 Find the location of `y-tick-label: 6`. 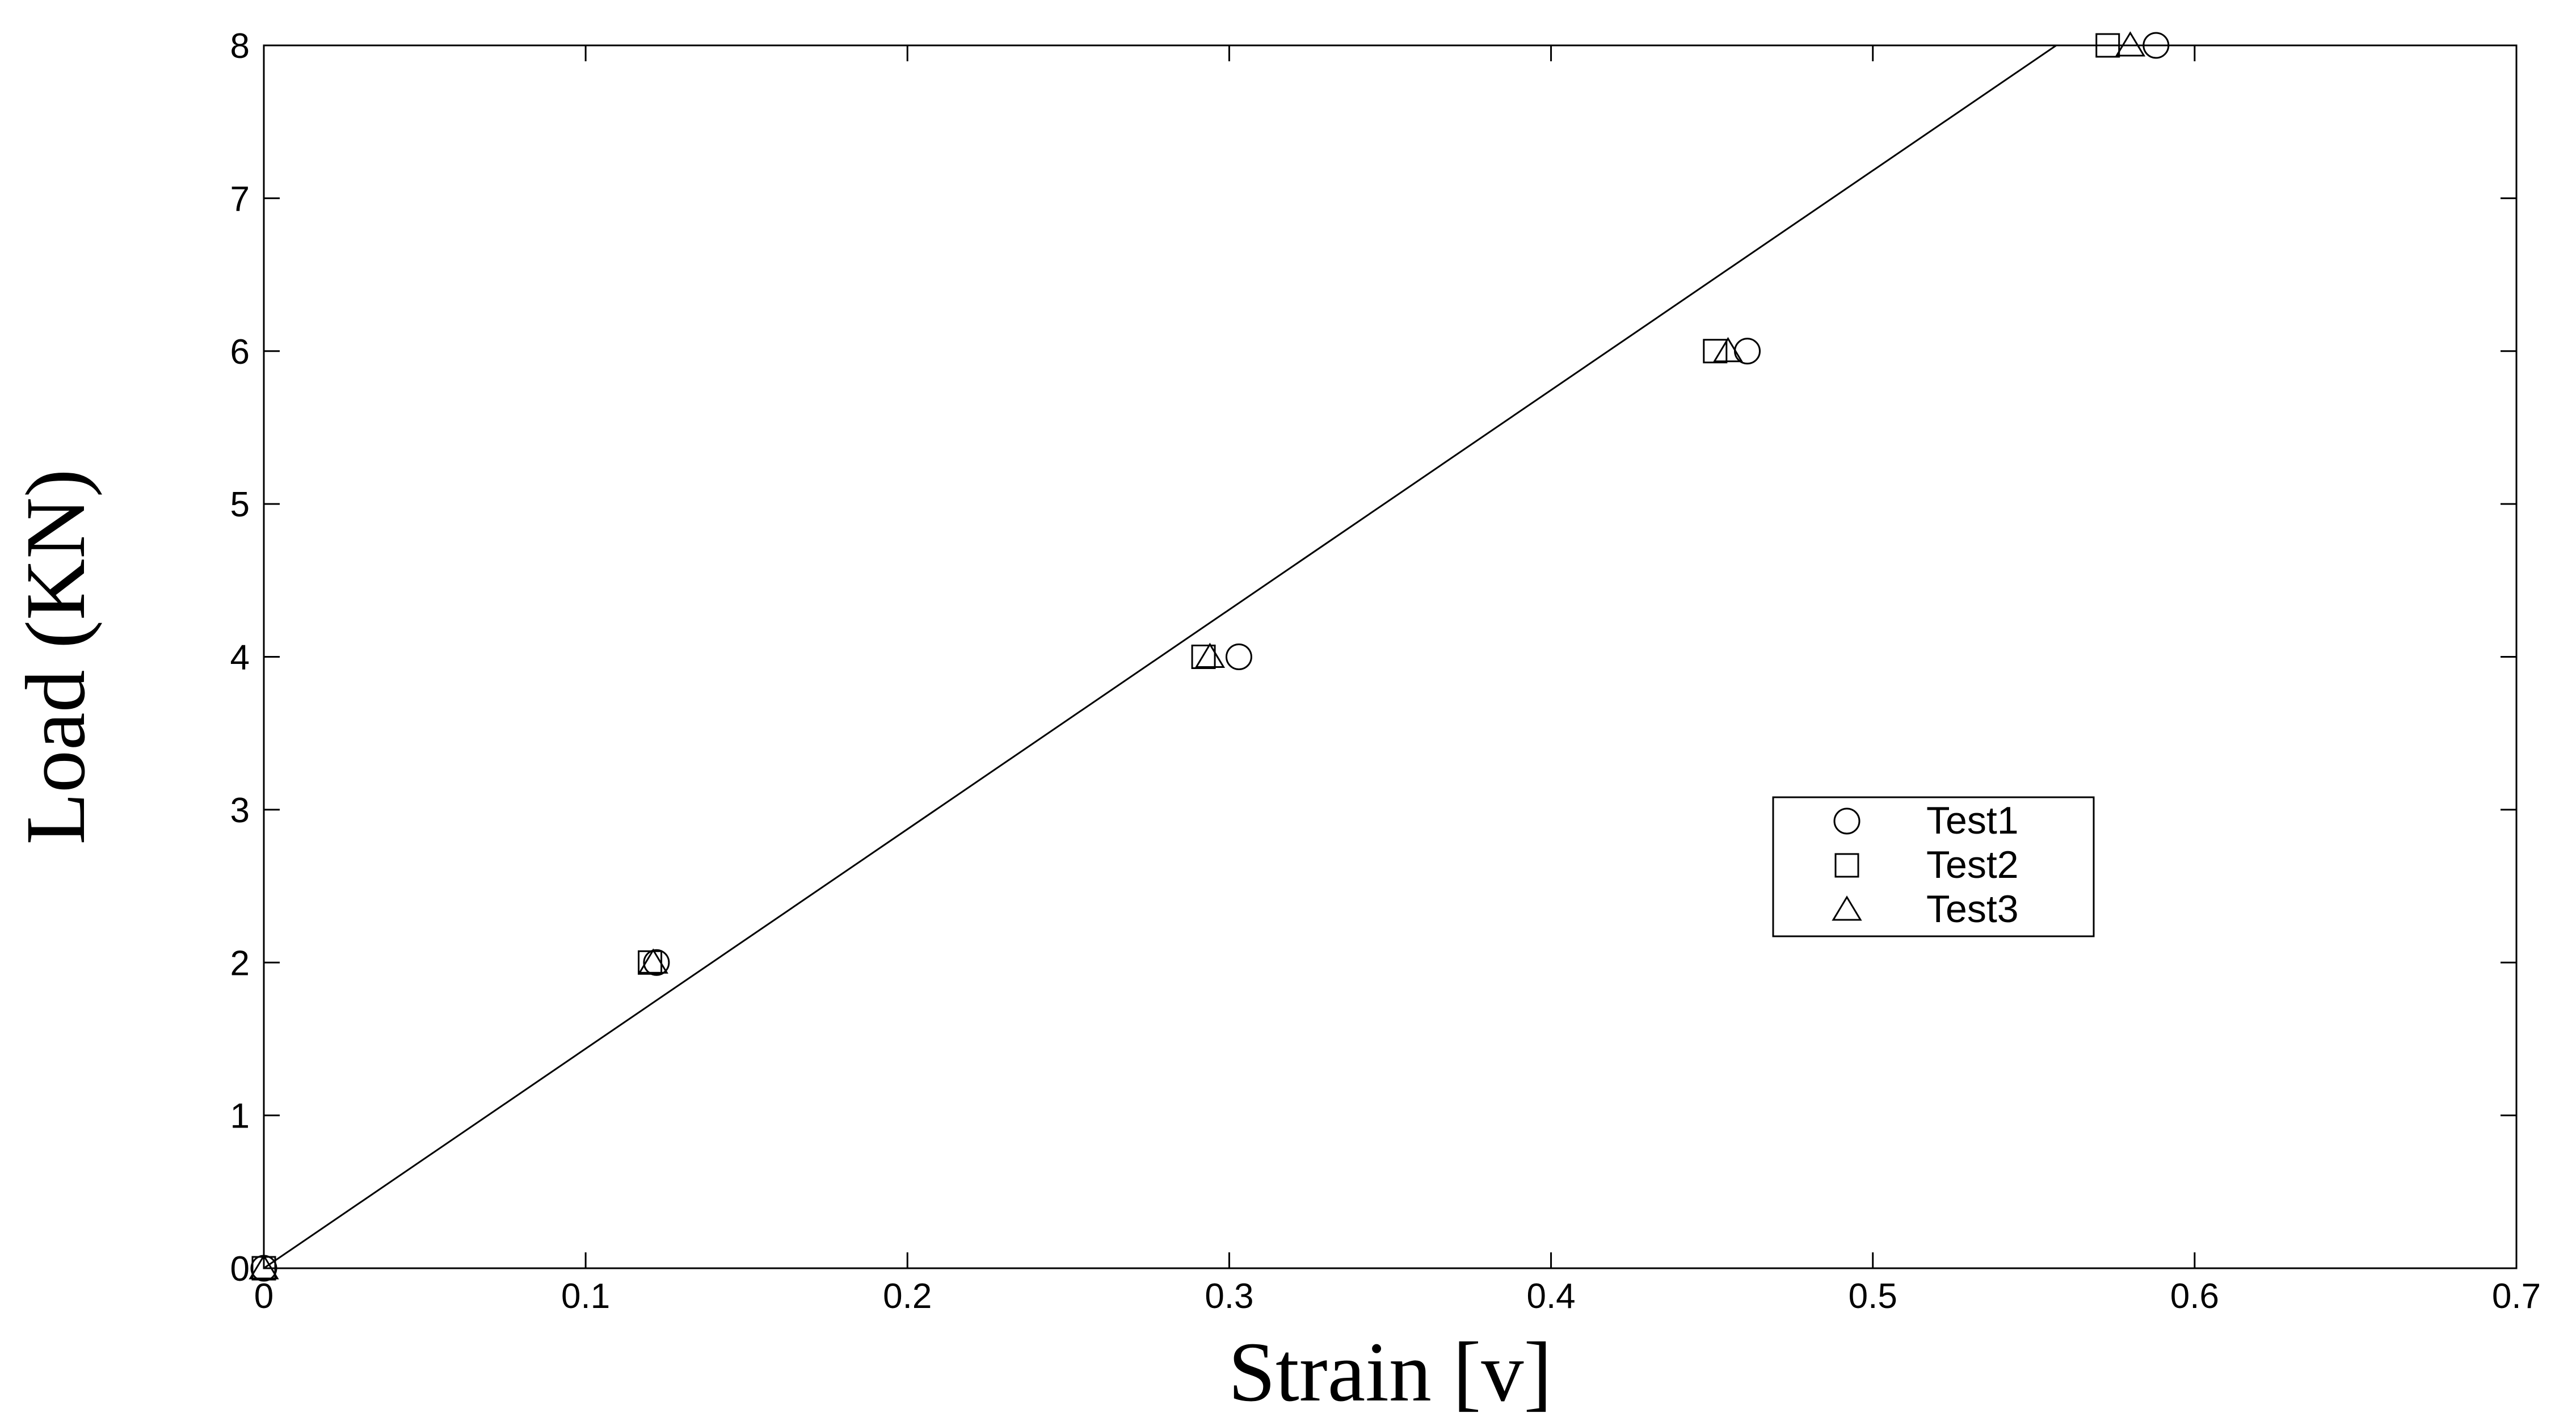

y-tick-label: 6 is located at coordinates (240, 353).